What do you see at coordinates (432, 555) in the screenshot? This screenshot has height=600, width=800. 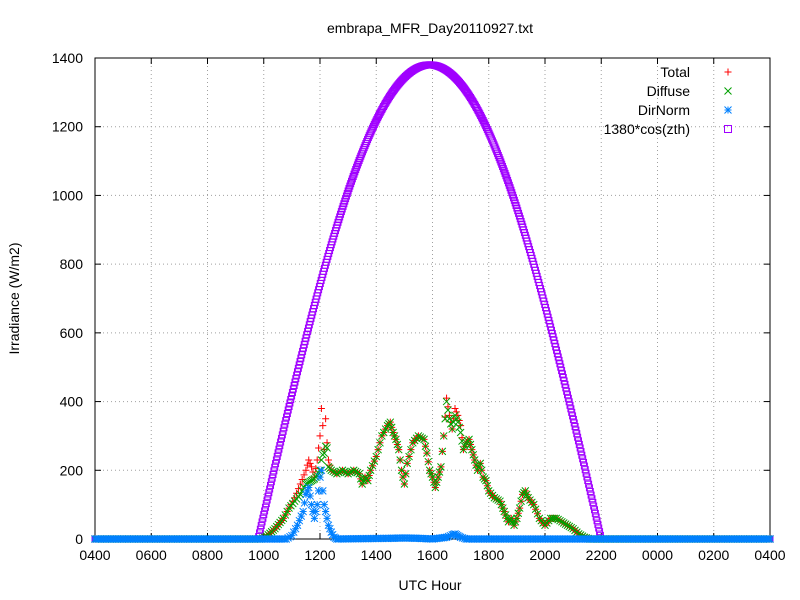 I see `x-tick-label: 1600` at bounding box center [432, 555].